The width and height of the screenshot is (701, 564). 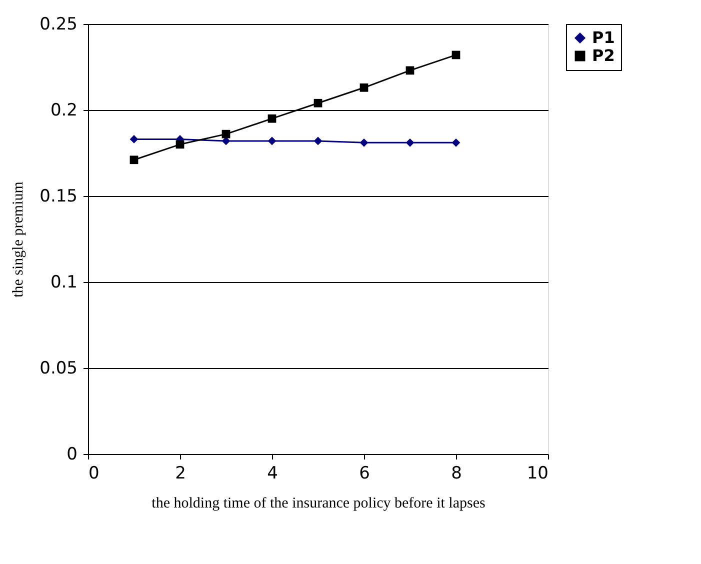 I want to click on y-tick-label: 0, so click(x=72, y=454).